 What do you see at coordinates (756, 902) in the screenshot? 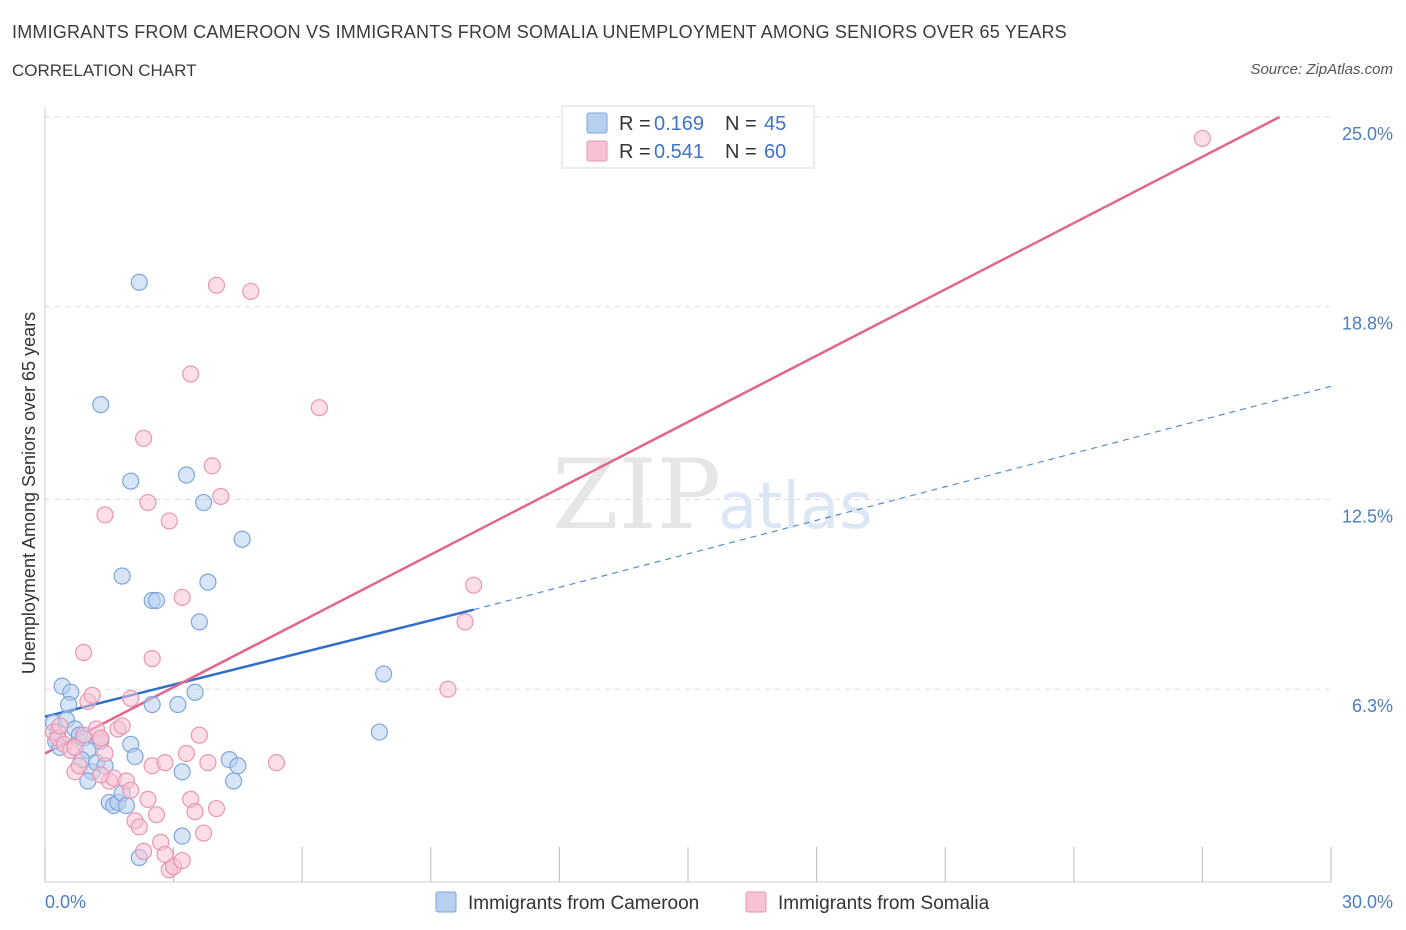
I see `bottom-legend-swatch-somalia` at bounding box center [756, 902].